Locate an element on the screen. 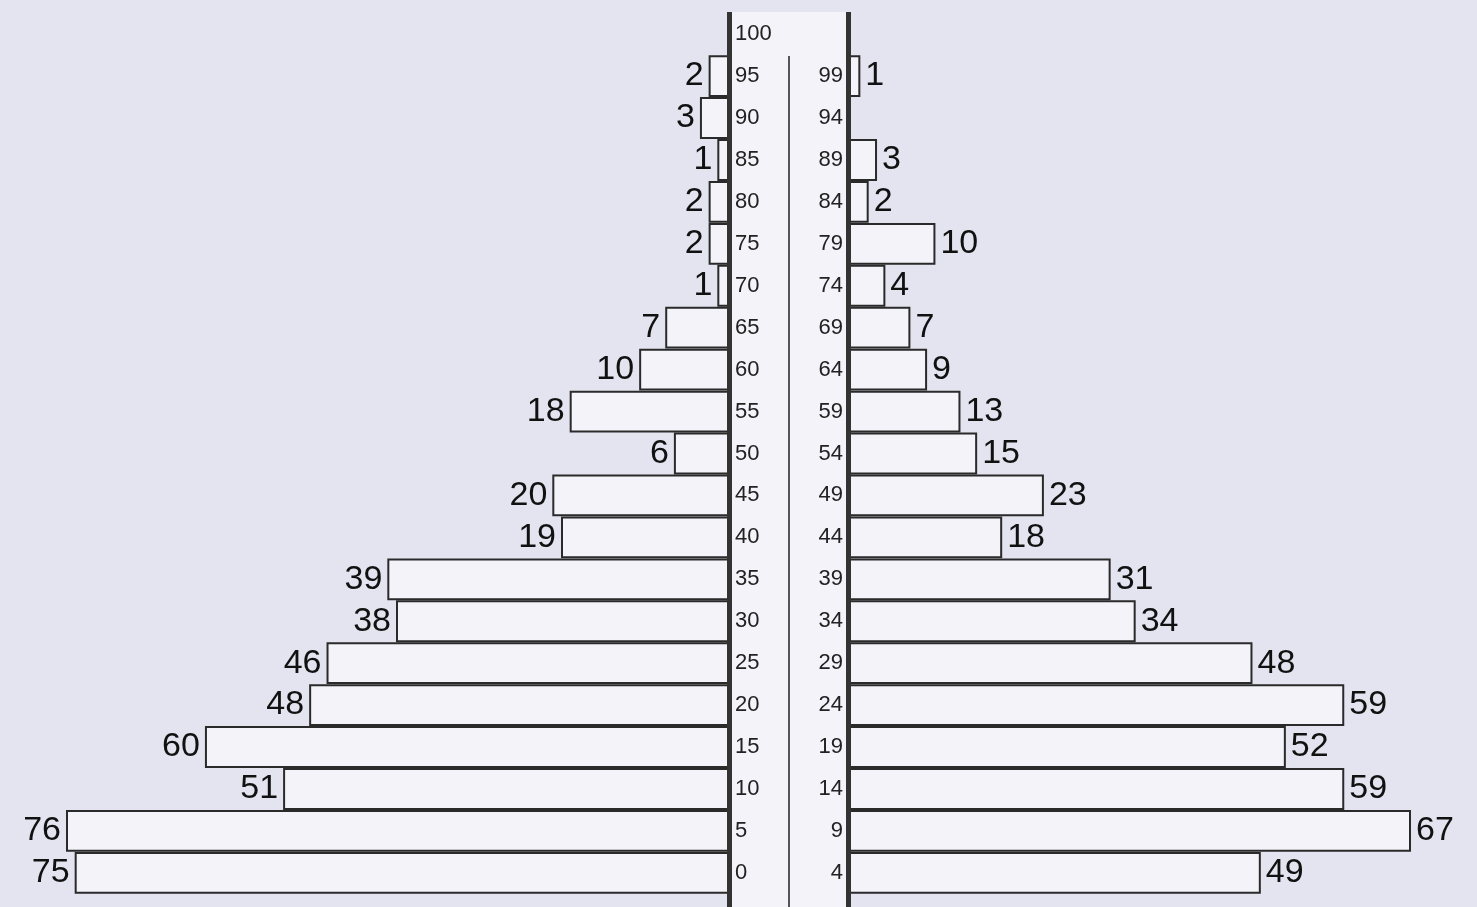 This screenshot has height=907, width=1477. y-tick-label: 24 is located at coordinates (830, 704).